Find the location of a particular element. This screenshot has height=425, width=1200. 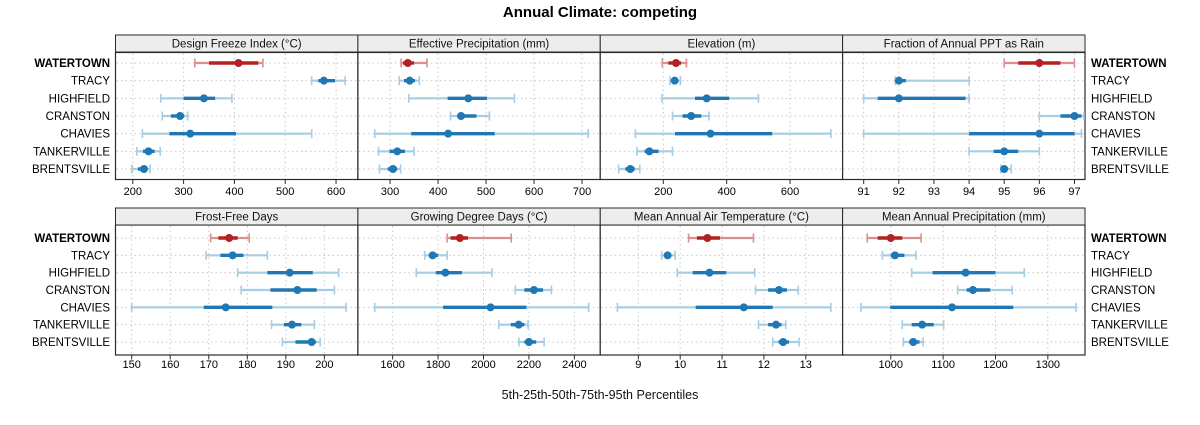

row-label-right: TRACY is located at coordinates (1110, 256).